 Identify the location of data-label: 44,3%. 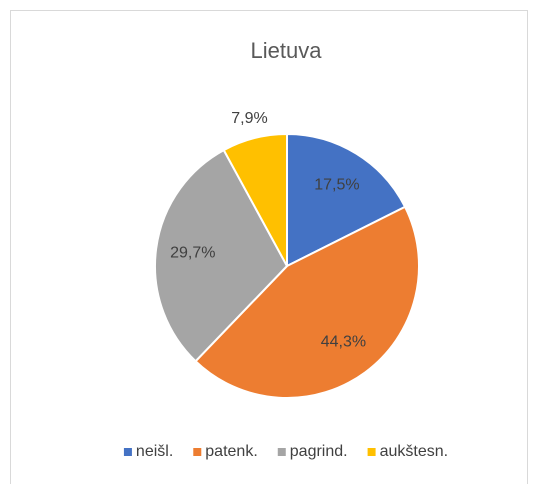
(343, 342).